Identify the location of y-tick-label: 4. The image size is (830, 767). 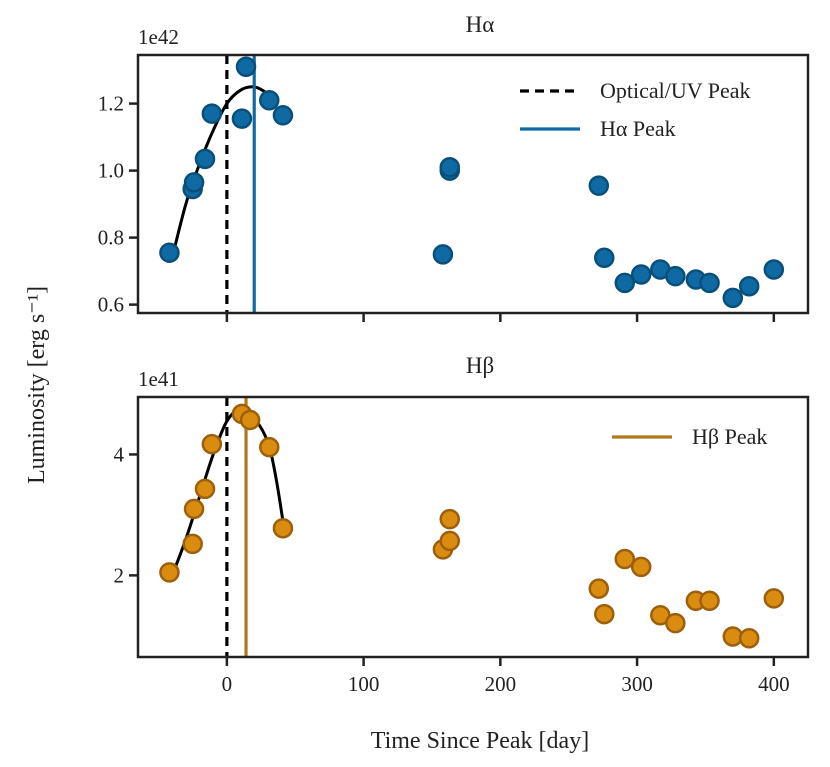
(119, 454).